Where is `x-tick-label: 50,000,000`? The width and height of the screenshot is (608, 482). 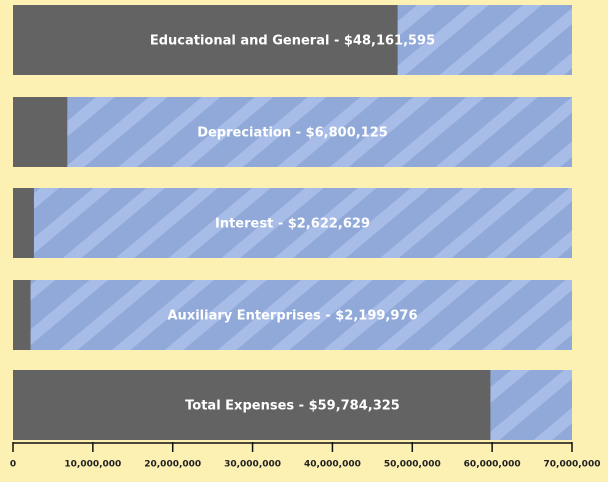 x-tick-label: 50,000,000 is located at coordinates (412, 465).